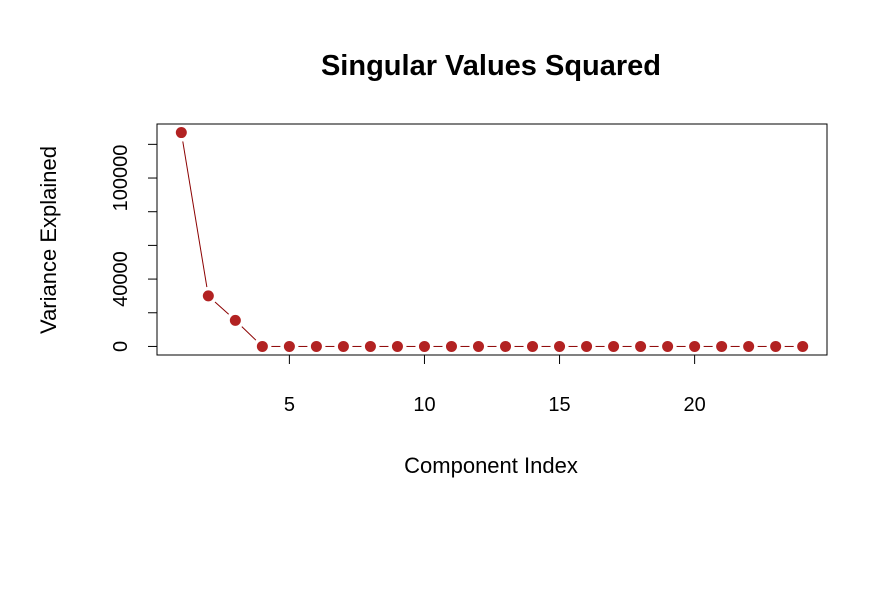  I want to click on x-axis: 5 10 15 20, so click(495, 385).